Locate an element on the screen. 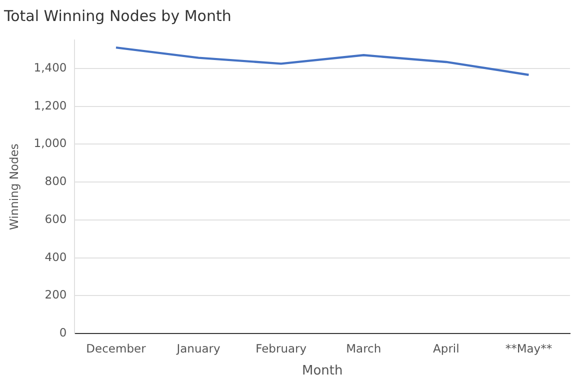  y-tick-label: 0 is located at coordinates (63, 333).